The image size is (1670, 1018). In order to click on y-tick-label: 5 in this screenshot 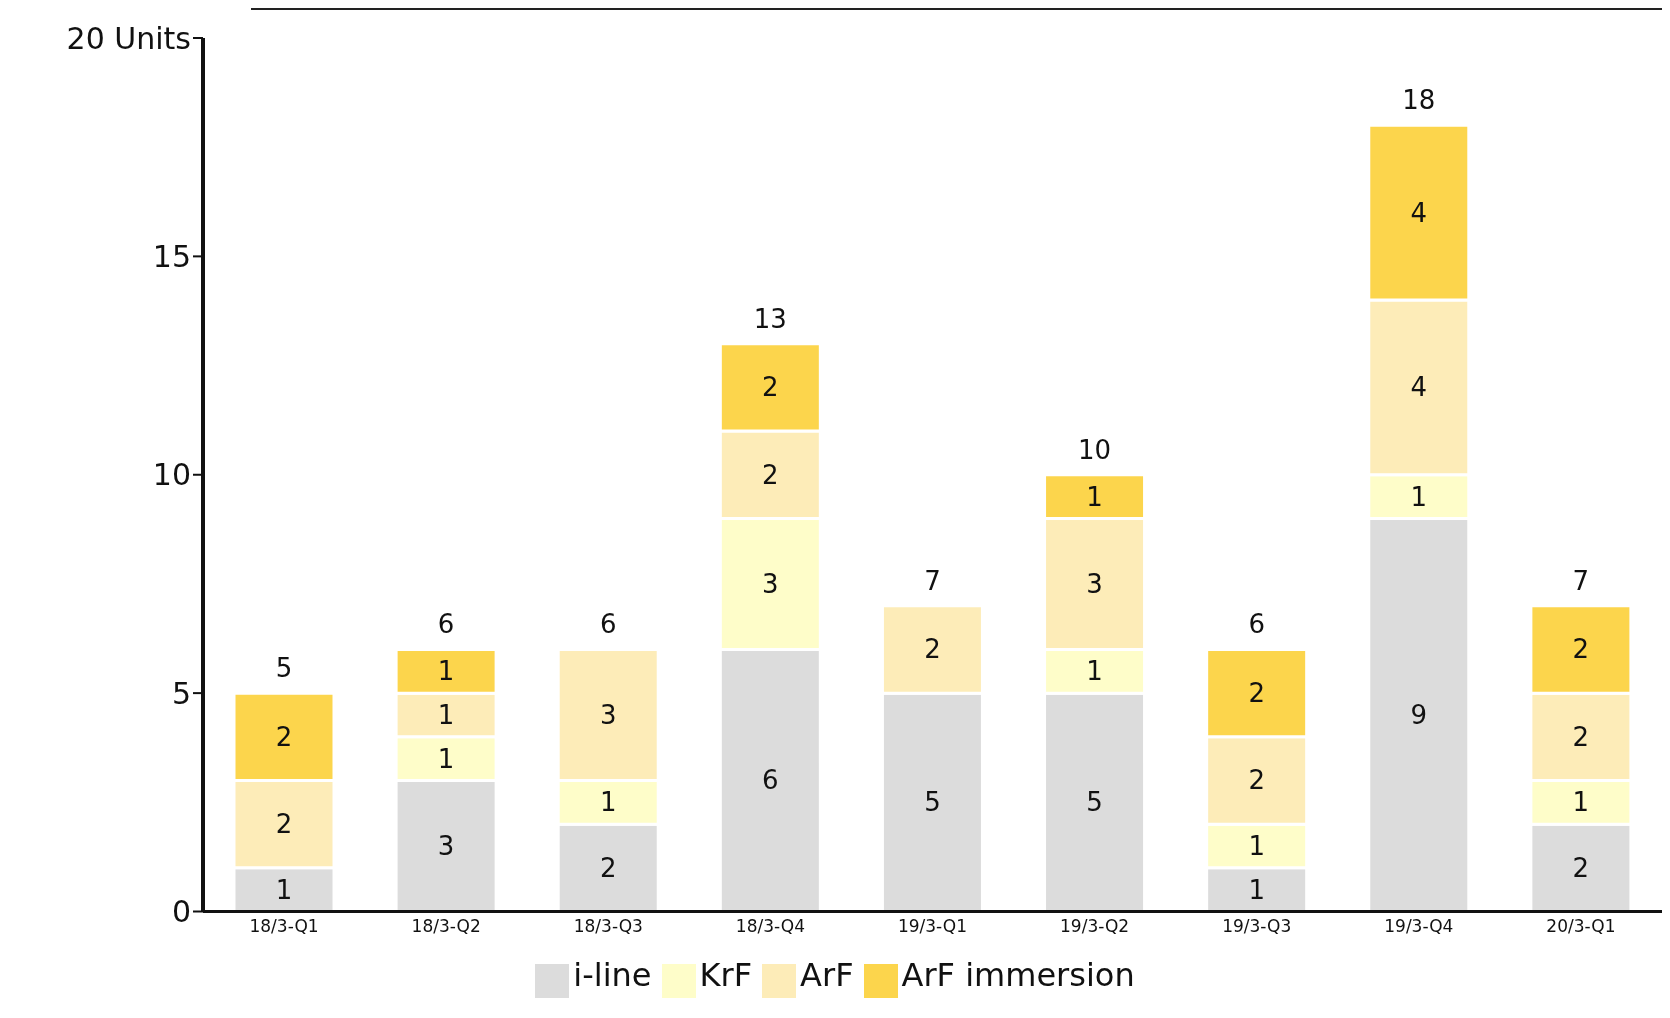, I will do `click(181, 693)`.